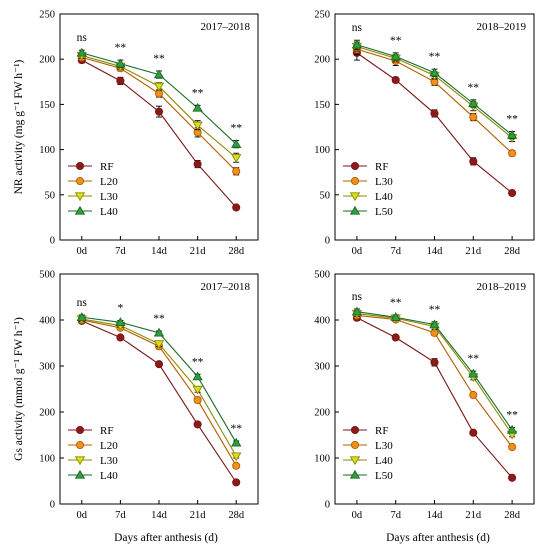  I want to click on y-axis-label: Gs activity (mmol g⁻¹ FW h⁻¹), so click(19, 389).